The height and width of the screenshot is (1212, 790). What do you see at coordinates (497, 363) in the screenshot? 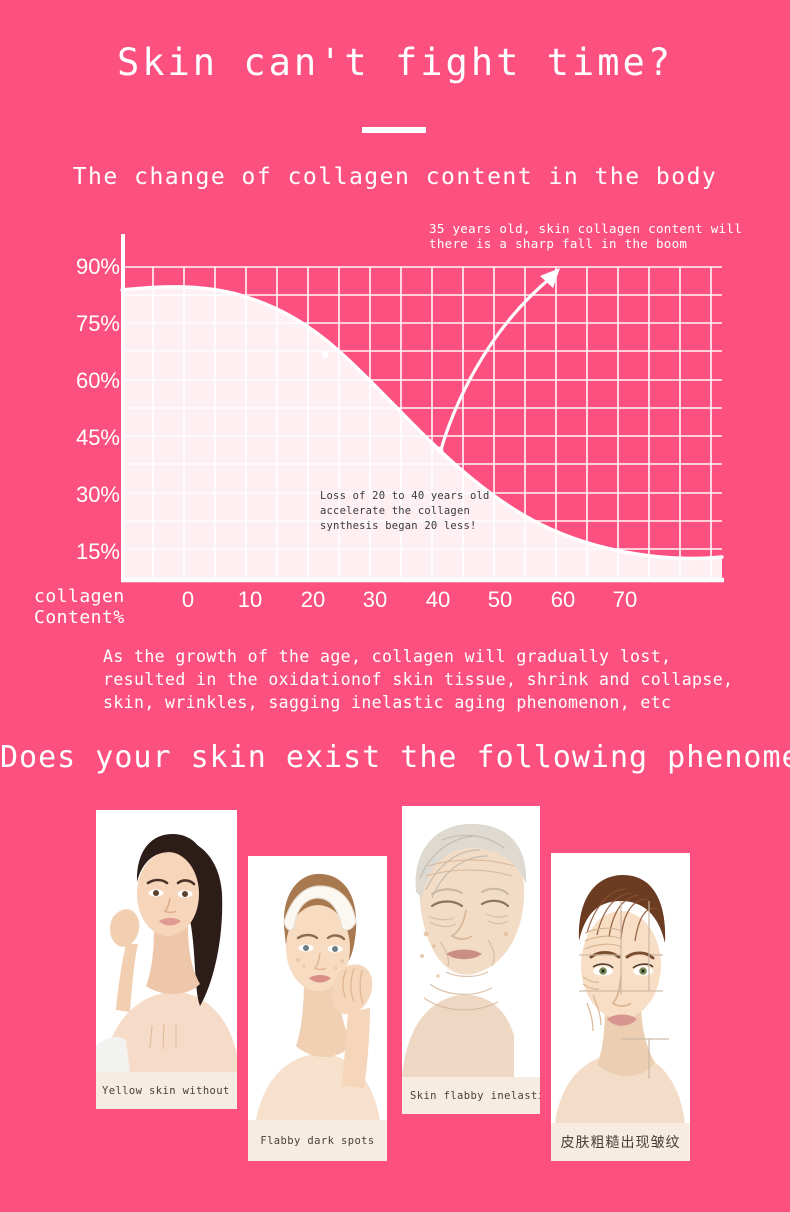
I see `chart-callout-arrow` at bounding box center [497, 363].